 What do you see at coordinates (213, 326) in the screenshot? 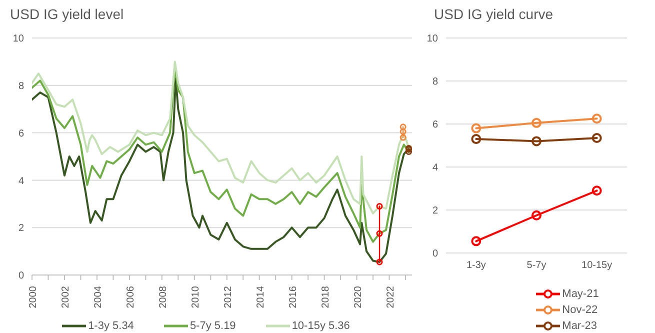
I see `legend-label: 5-7y 5.19` at bounding box center [213, 326].